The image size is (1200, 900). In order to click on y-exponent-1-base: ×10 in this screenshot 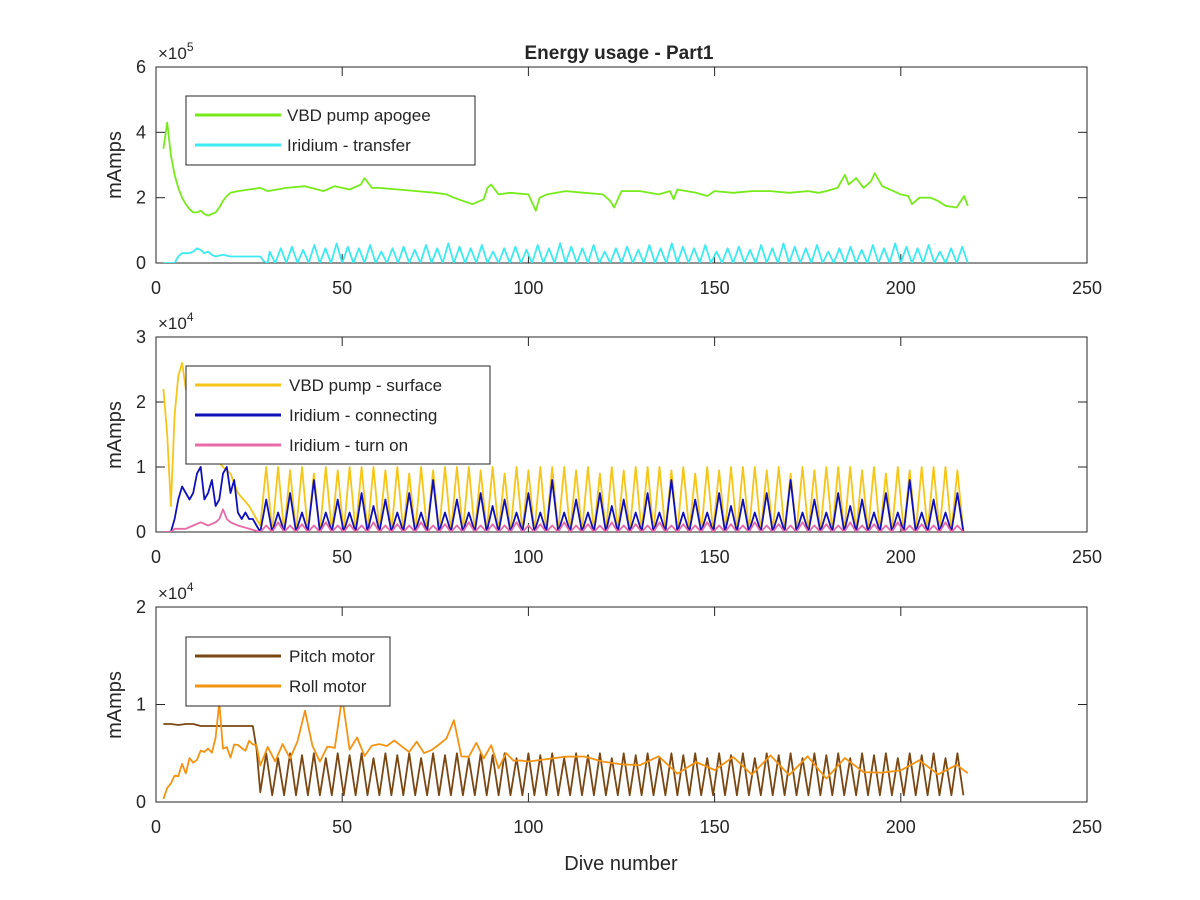, I will do `click(172, 53)`.